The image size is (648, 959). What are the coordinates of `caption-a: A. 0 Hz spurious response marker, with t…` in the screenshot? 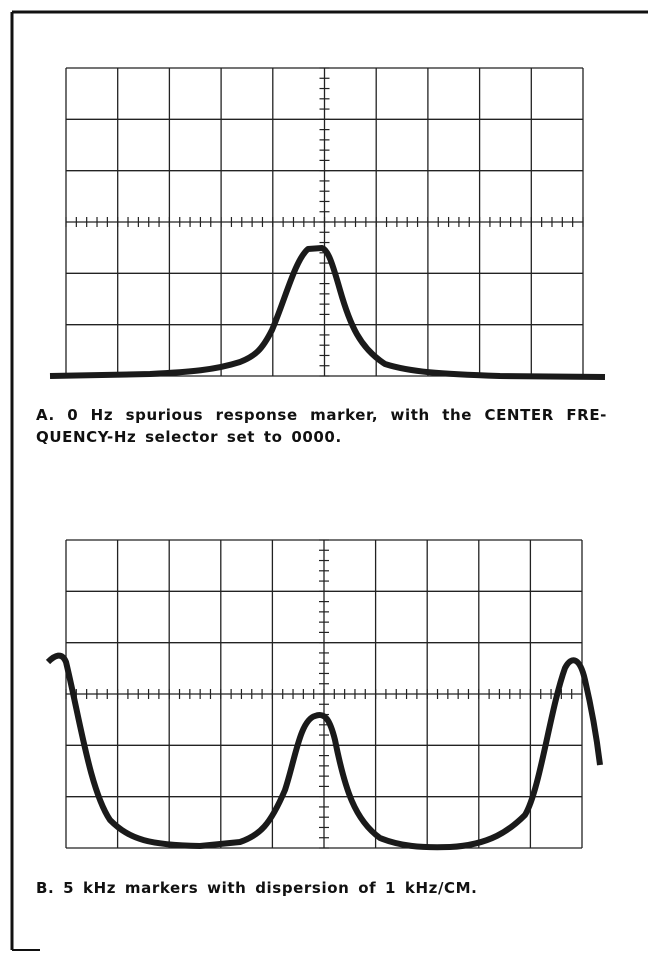 It's located at (321, 426).